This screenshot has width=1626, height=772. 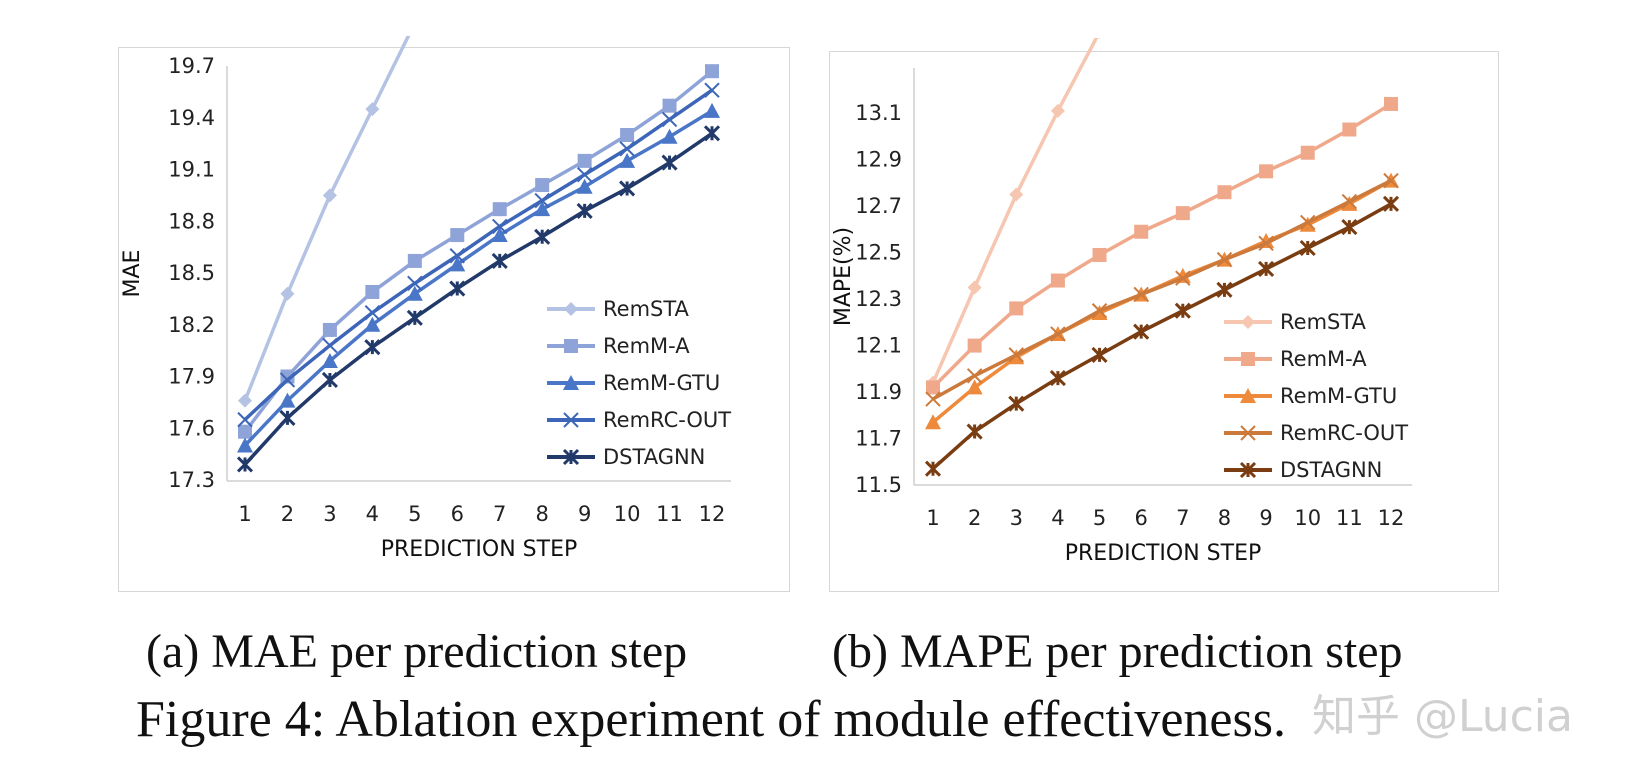 What do you see at coordinates (1295, 359) in the screenshot?
I see `legend-item-remm-a: RemM-A` at bounding box center [1295, 359].